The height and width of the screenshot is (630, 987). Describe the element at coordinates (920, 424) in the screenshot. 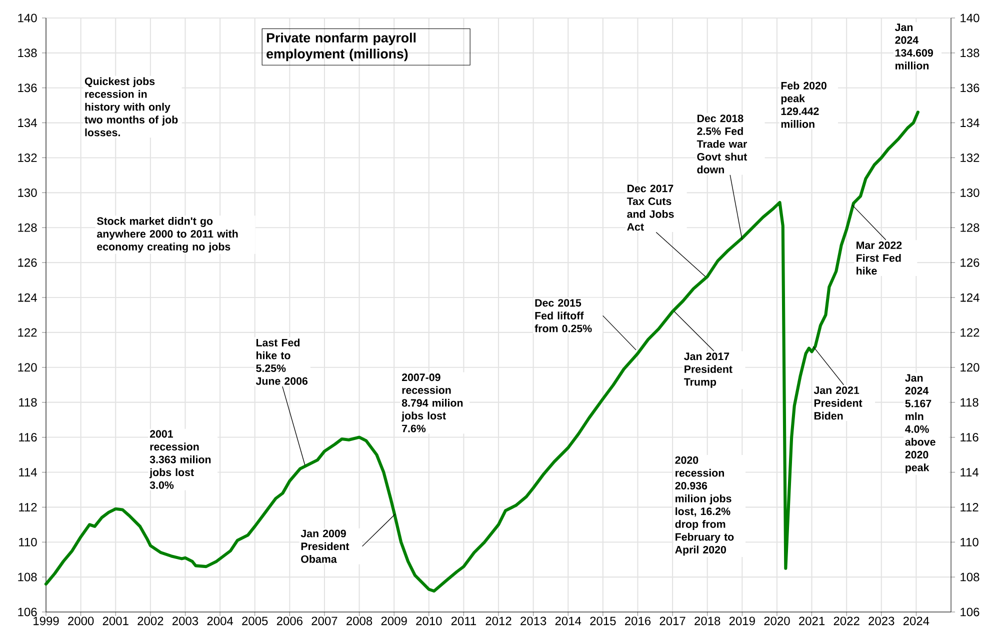

I see `annotation: Jan 2024 5.167 mln 4.0% above 2020 peak` at that location.